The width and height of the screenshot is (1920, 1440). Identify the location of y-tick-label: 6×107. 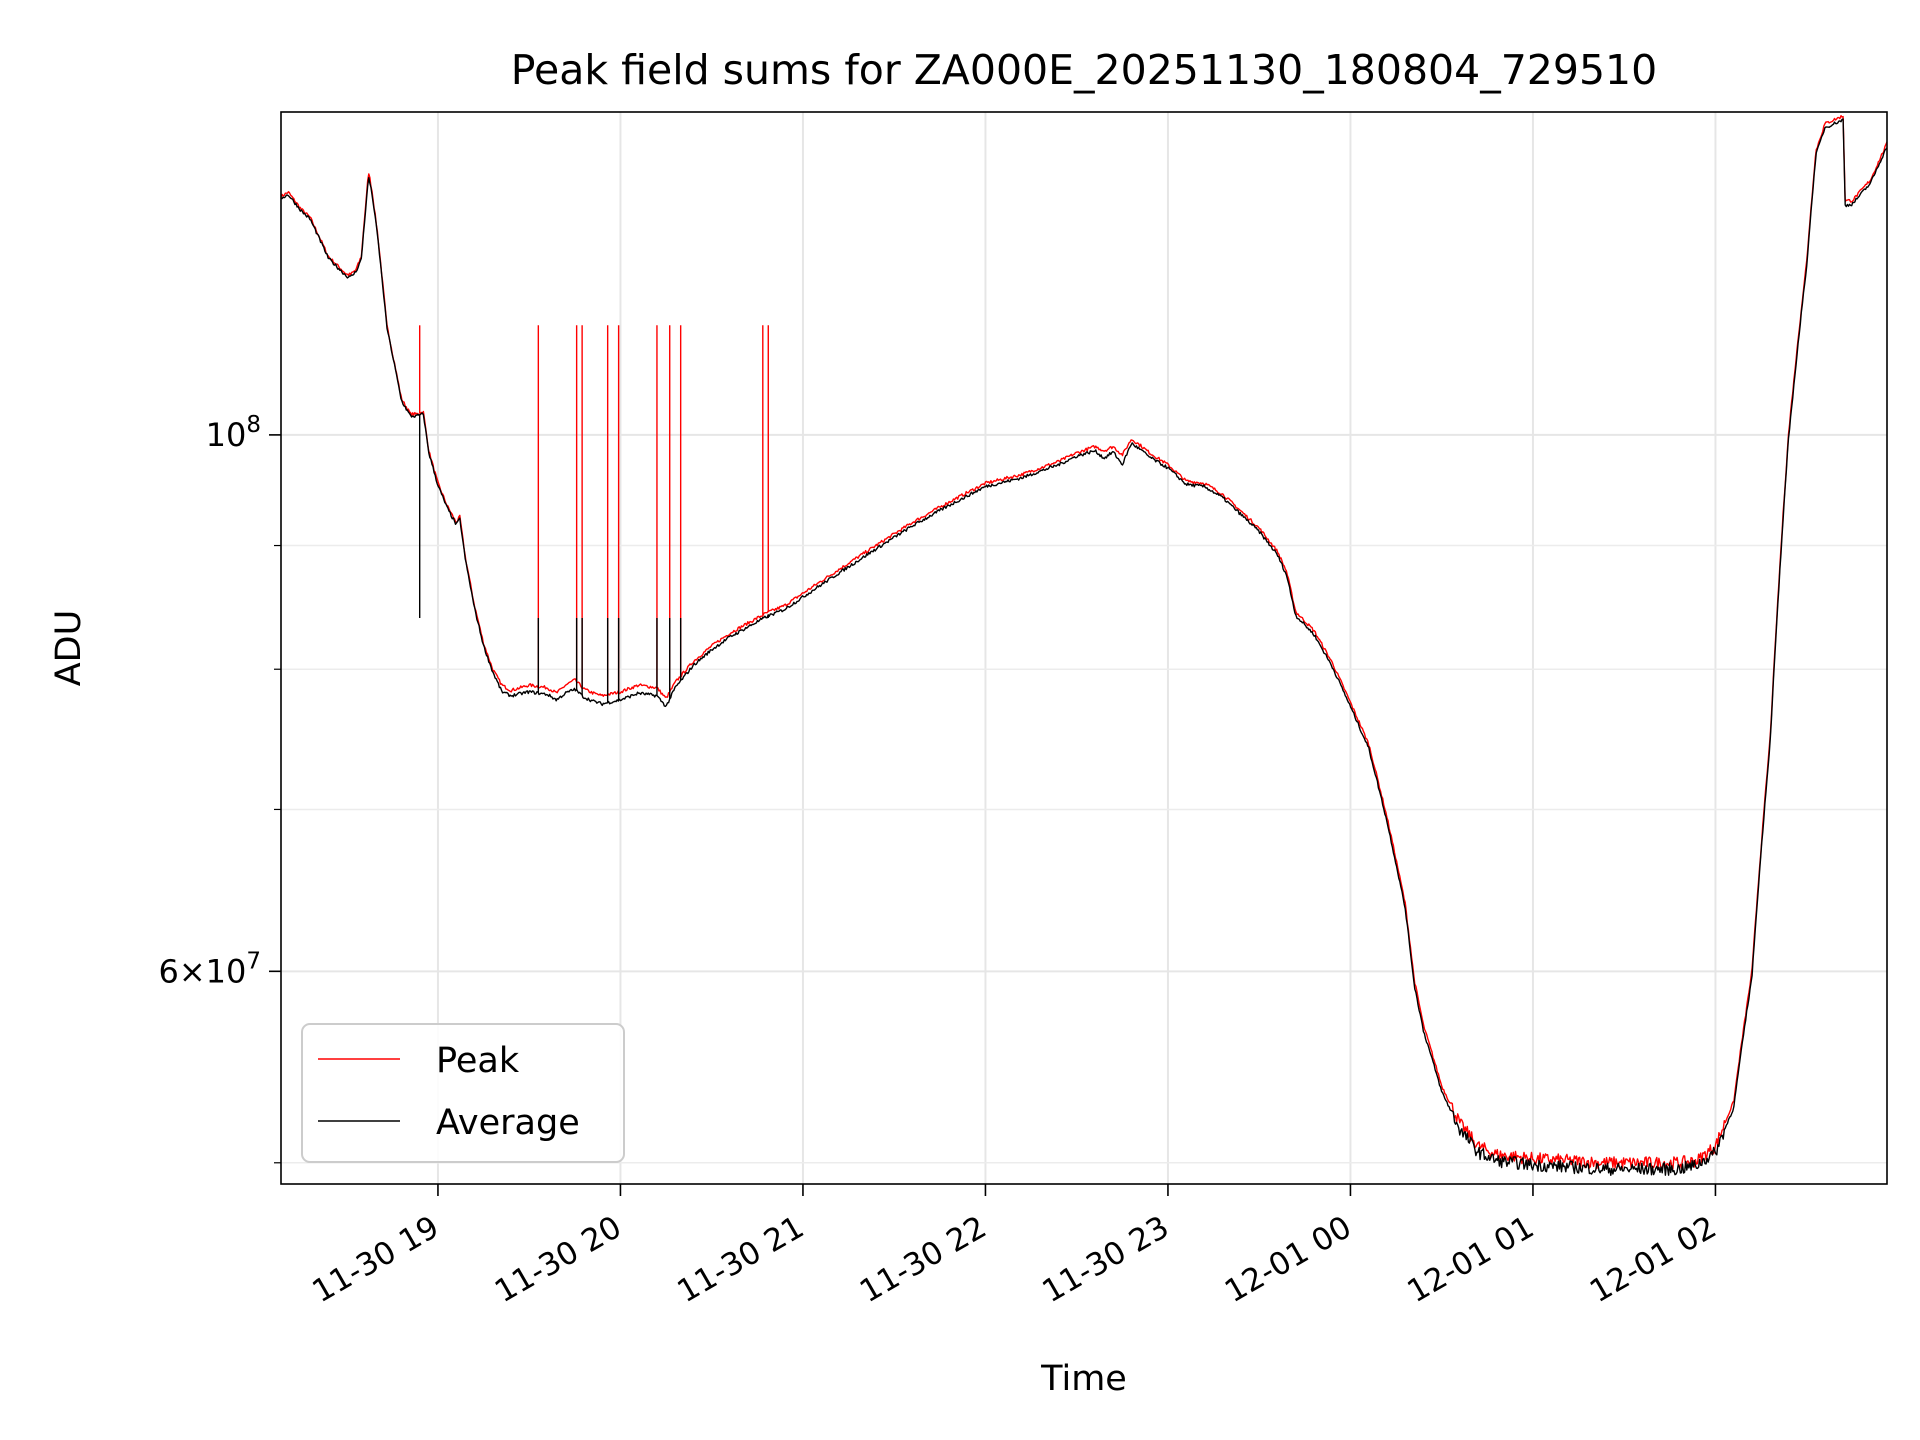
(209, 969).